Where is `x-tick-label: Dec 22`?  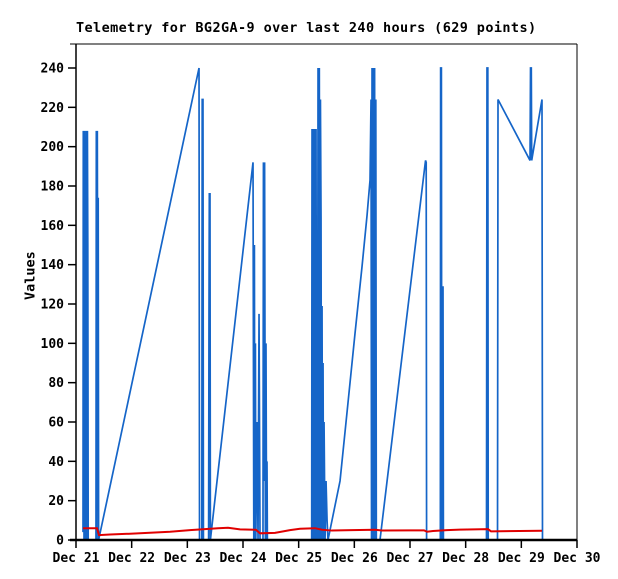 x-tick-label: Dec 22 is located at coordinates (131, 558).